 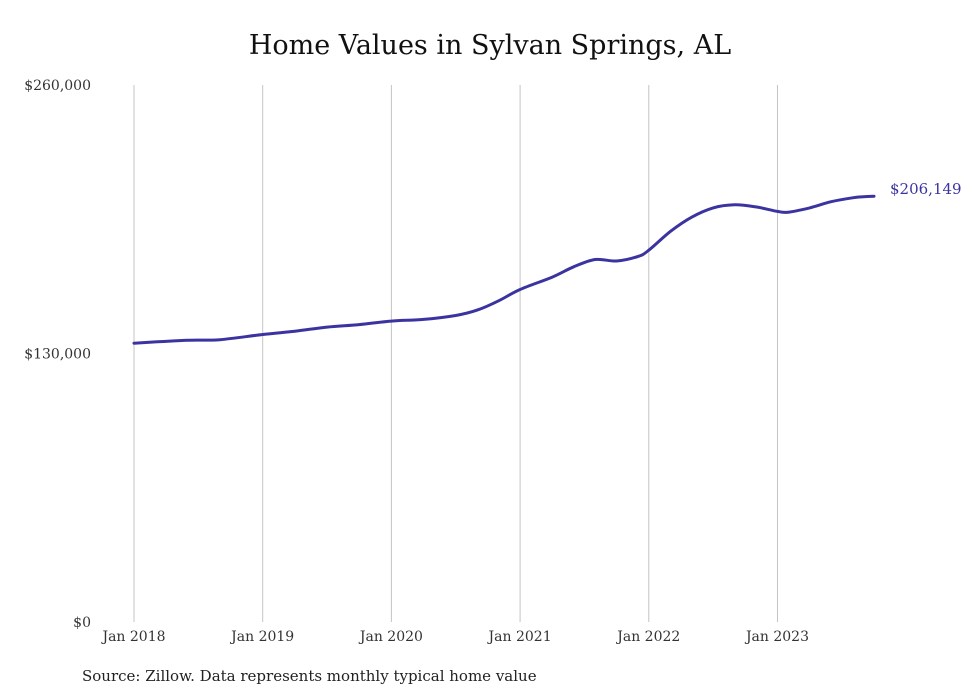 What do you see at coordinates (390, 637) in the screenshot?
I see `x-tick-label: Jan 2020` at bounding box center [390, 637].